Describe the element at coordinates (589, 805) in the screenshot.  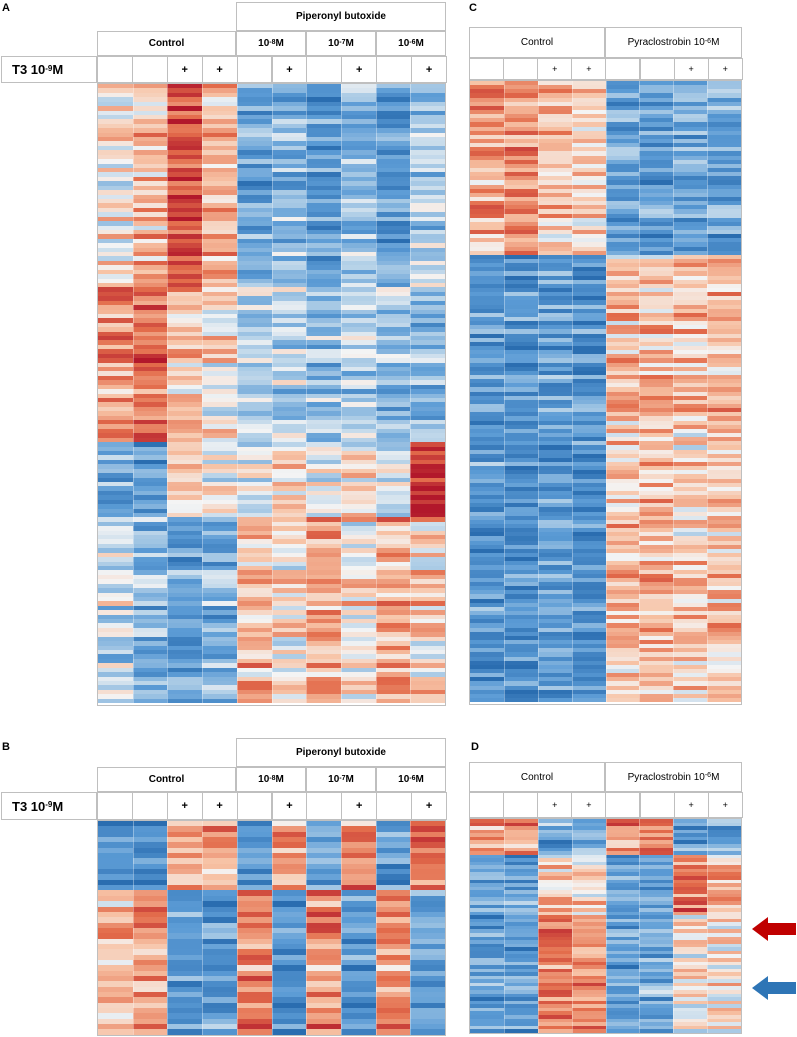
I see `treatment-cell: +` at that location.